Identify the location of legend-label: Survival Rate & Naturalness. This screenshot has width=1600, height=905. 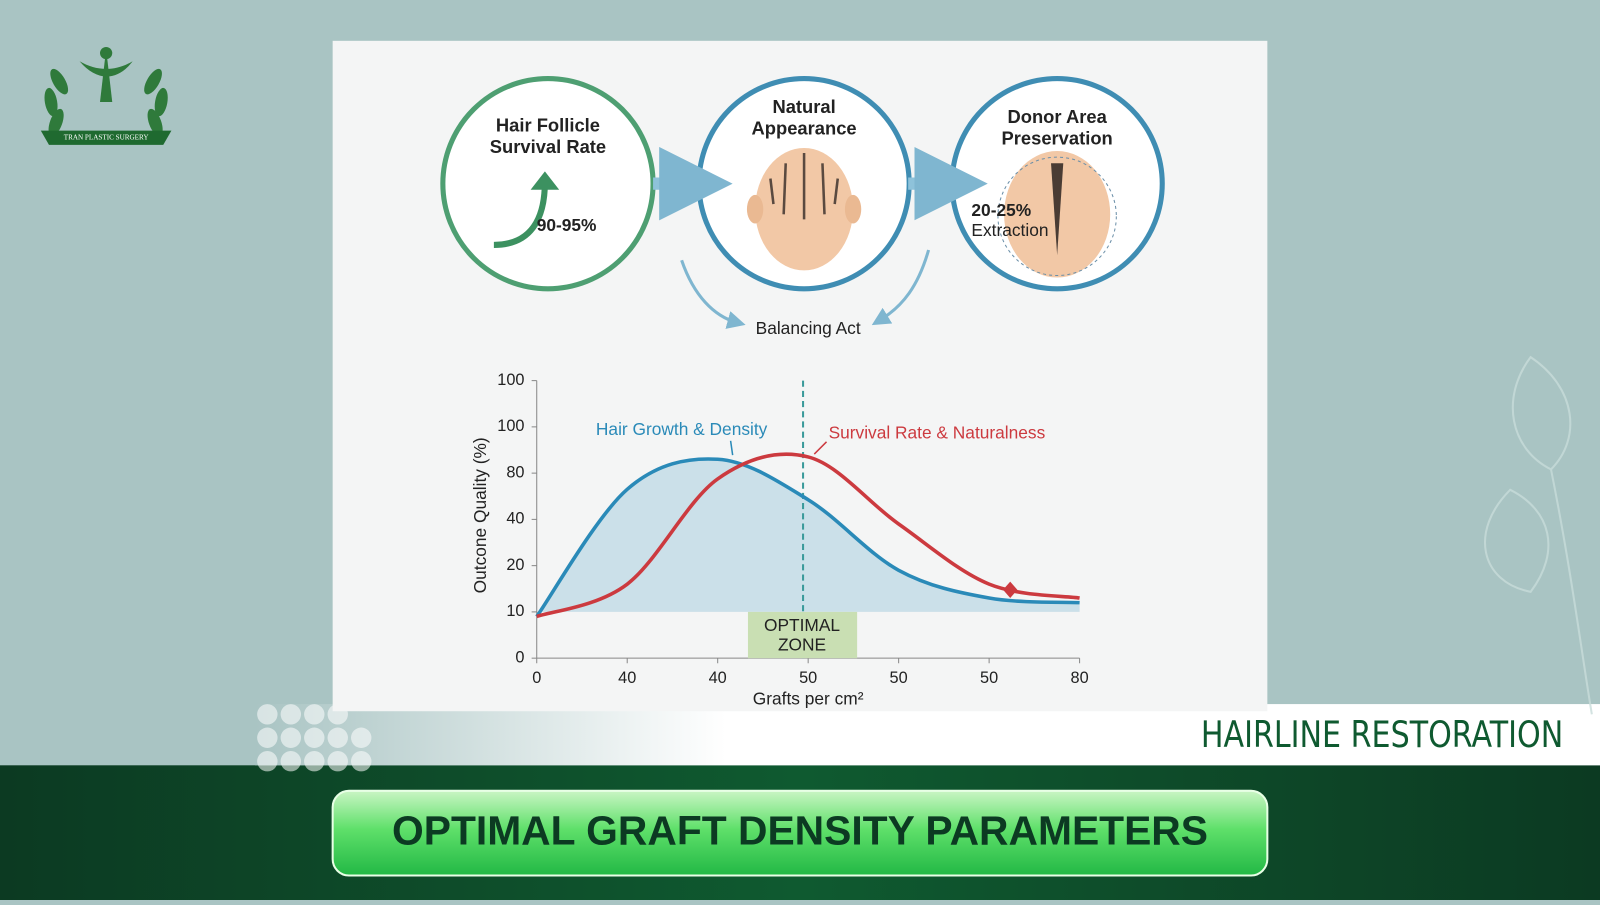
(937, 432).